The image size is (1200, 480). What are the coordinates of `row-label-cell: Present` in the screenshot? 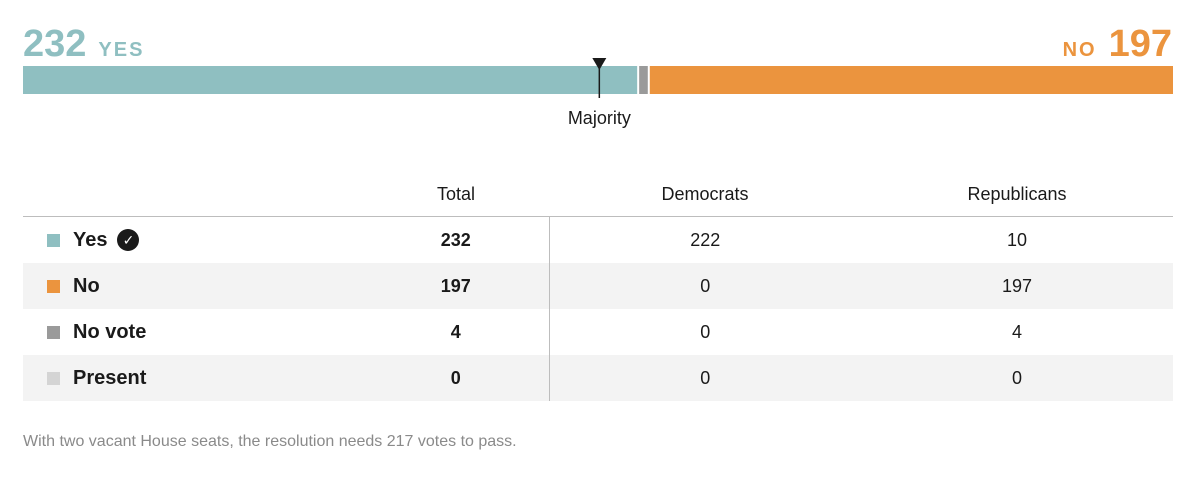 It's located at (193, 378).